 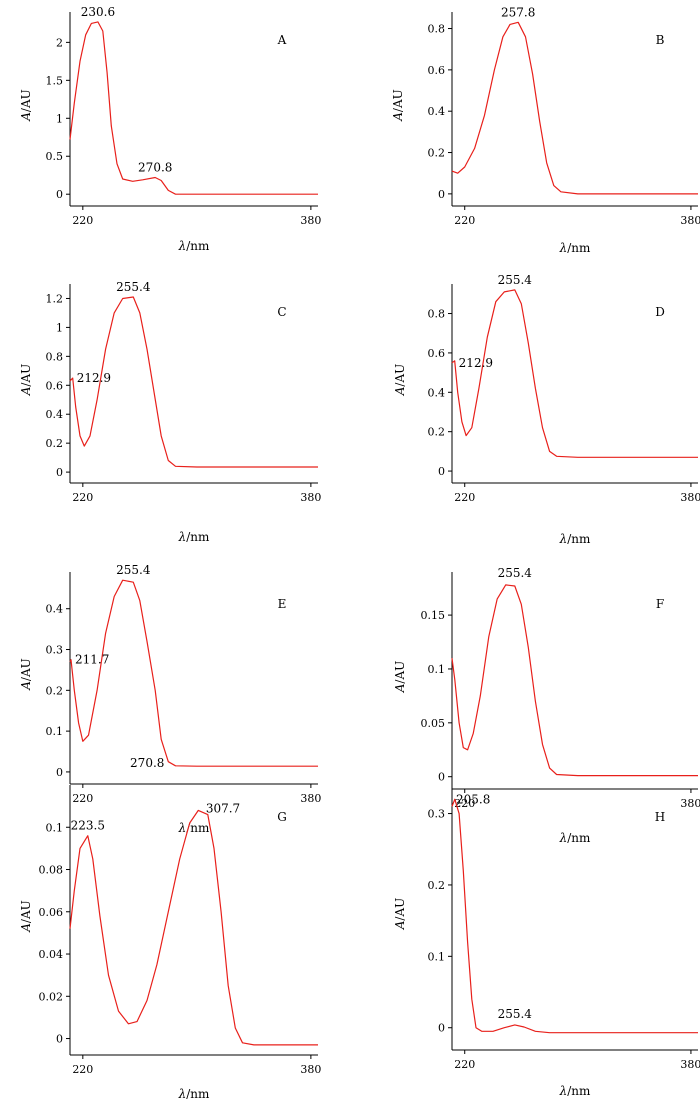 What do you see at coordinates (223, 808) in the screenshot?
I see `peak-label: 307.7` at bounding box center [223, 808].